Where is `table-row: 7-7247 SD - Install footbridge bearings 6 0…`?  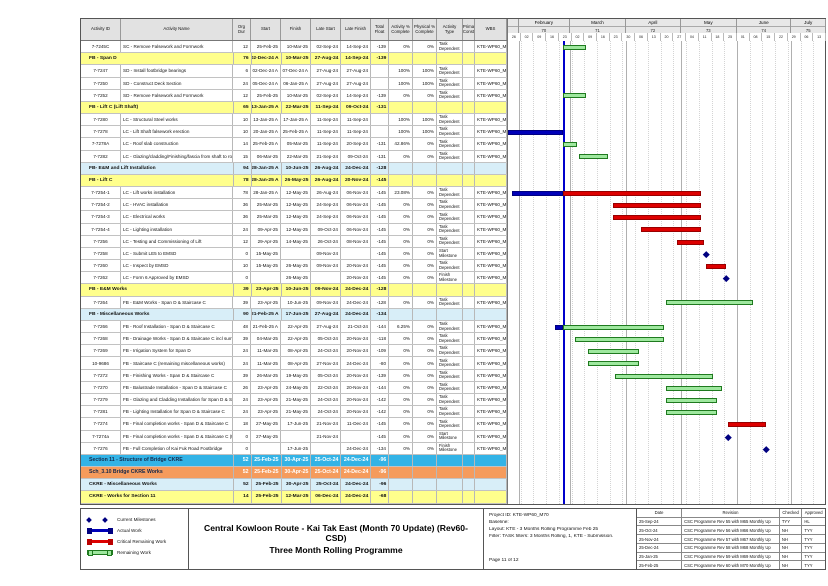
table-row: 7-7247 SD - Install footbridge bearings 6 0… is located at coordinates (294, 71).